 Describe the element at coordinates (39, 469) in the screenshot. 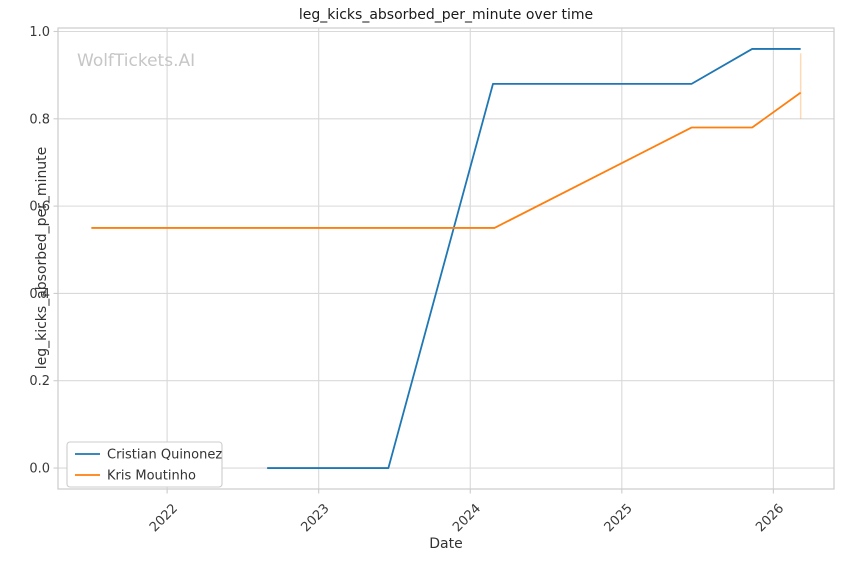

I see `y-tick-label: 0.0` at that location.